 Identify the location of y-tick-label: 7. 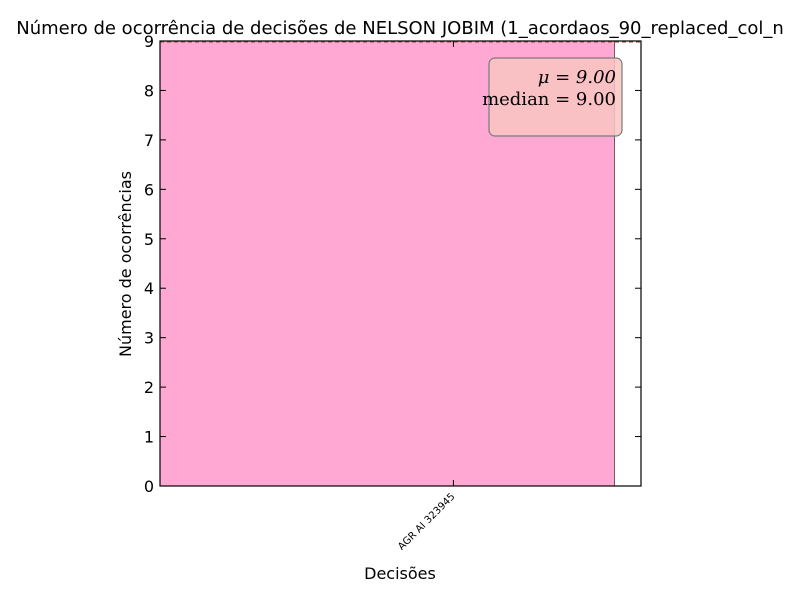
(149, 140).